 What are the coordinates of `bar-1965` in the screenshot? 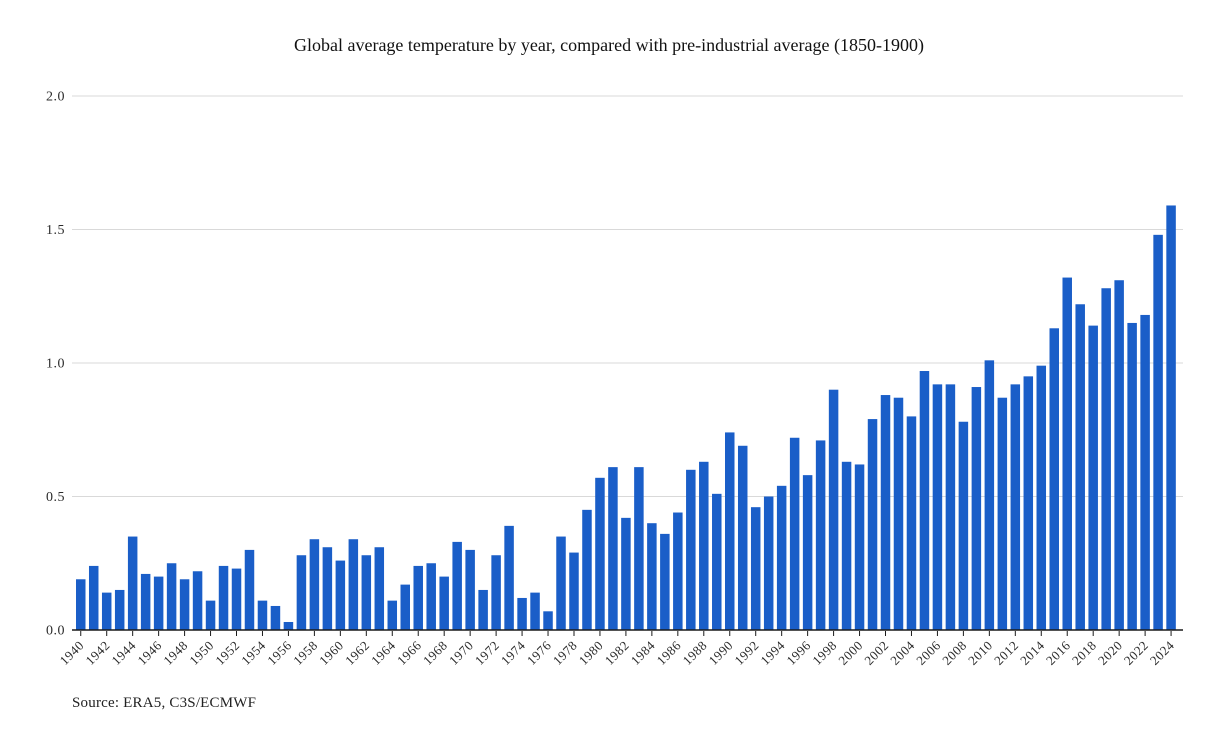 It's located at (405, 607).